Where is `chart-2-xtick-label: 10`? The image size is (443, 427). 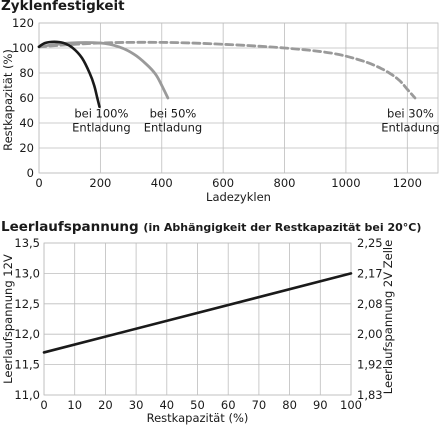
chart-2-xtick-label: 10 is located at coordinates (74, 405).